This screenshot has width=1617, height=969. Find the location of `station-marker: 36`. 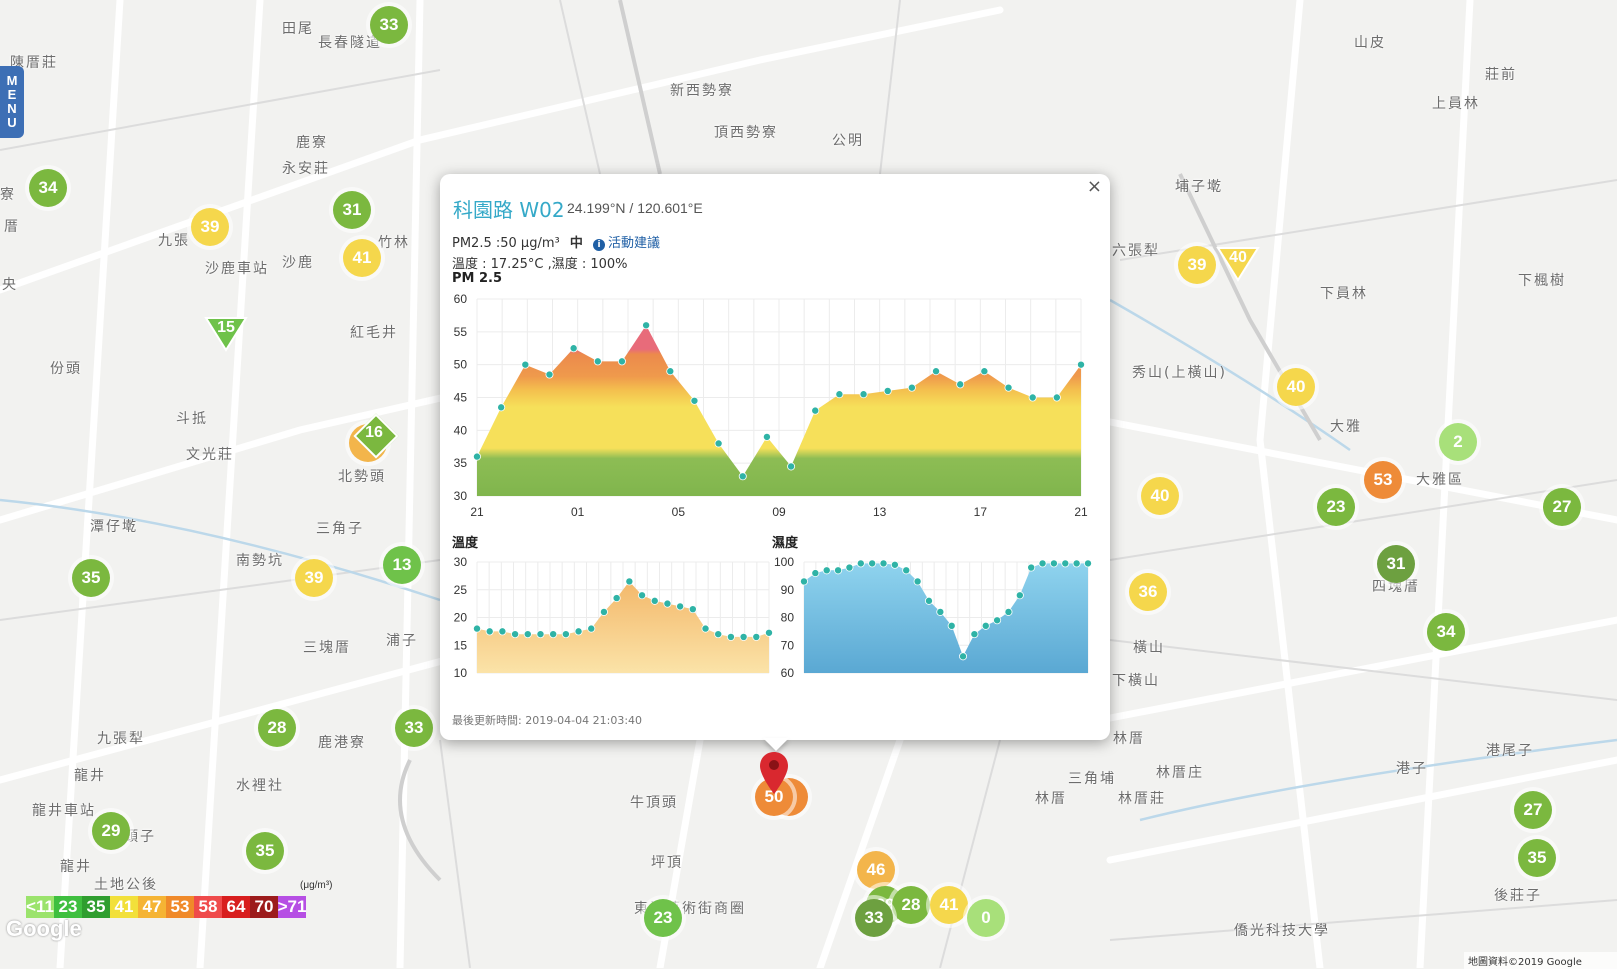

station-marker: 36 is located at coordinates (1148, 592).